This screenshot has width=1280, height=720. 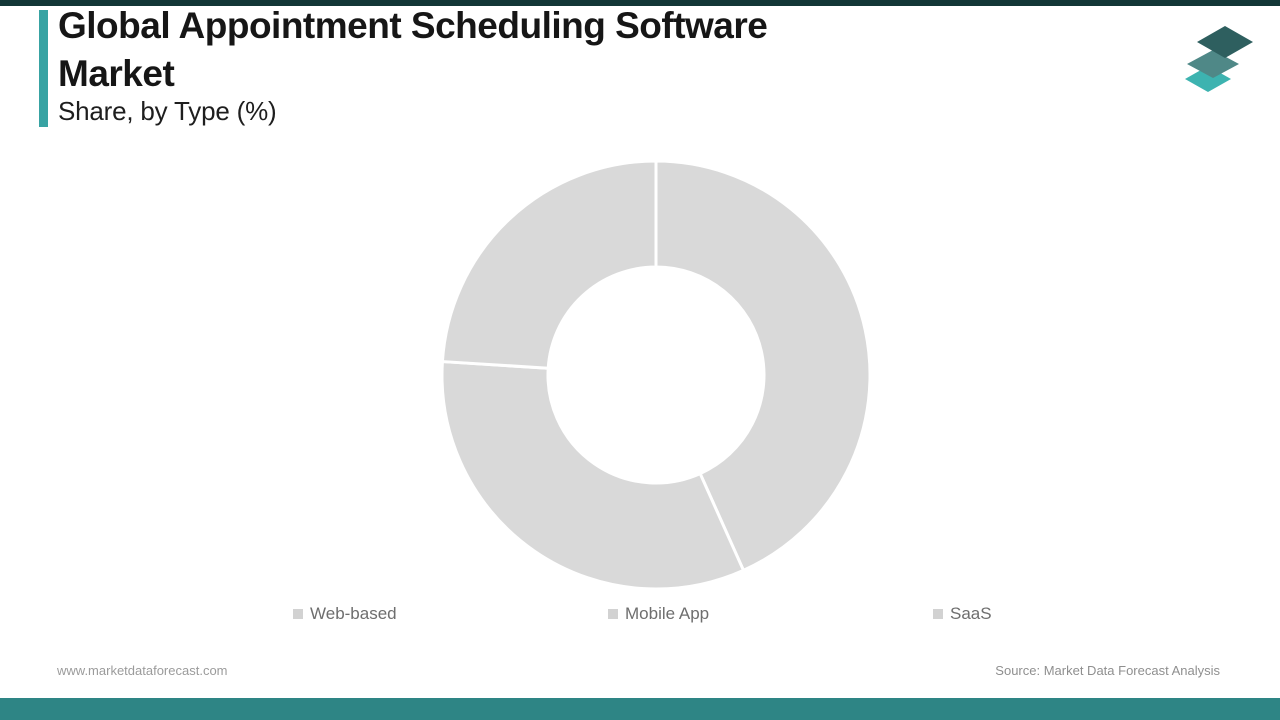 What do you see at coordinates (640, 709) in the screenshot?
I see `bottom-border-bar` at bounding box center [640, 709].